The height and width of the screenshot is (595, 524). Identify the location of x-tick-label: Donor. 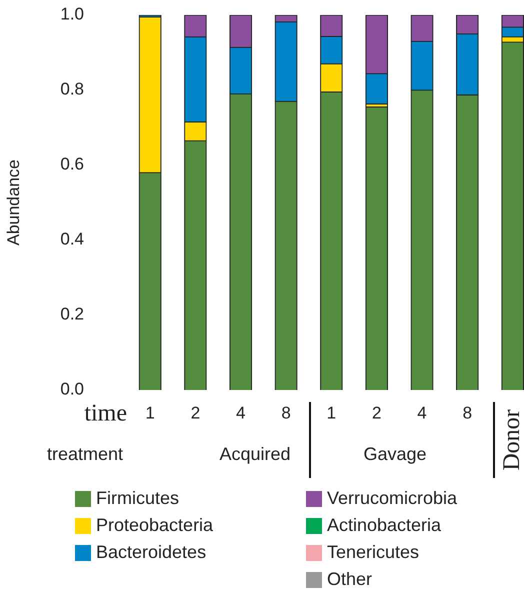
(511, 440).